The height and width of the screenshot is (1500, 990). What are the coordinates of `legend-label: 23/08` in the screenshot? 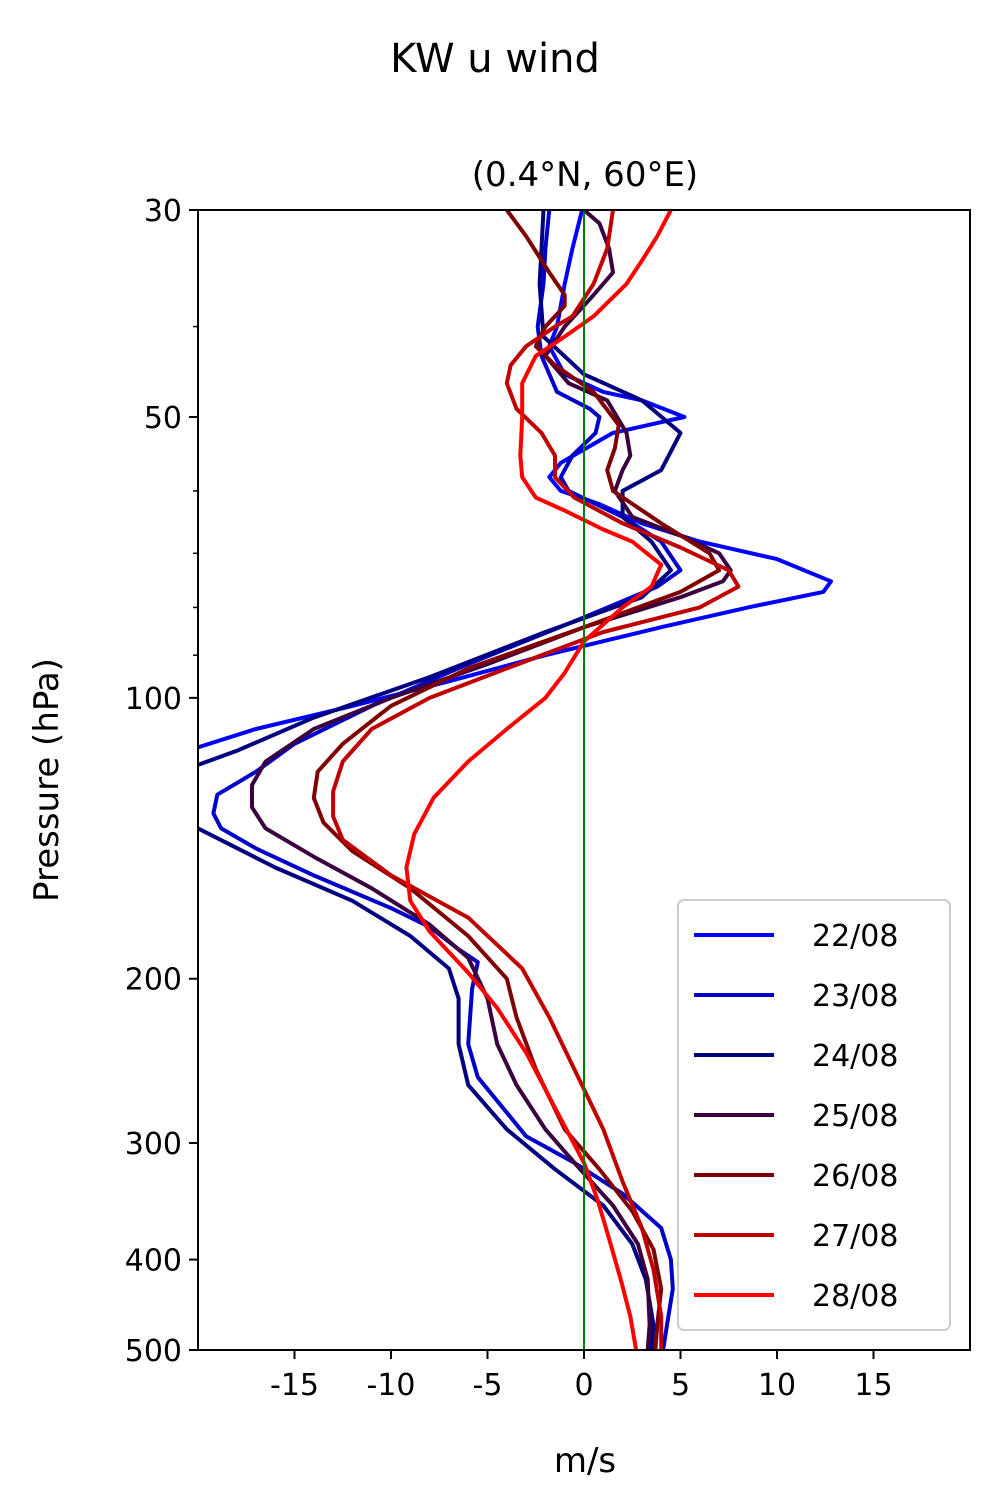 It's located at (855, 996).